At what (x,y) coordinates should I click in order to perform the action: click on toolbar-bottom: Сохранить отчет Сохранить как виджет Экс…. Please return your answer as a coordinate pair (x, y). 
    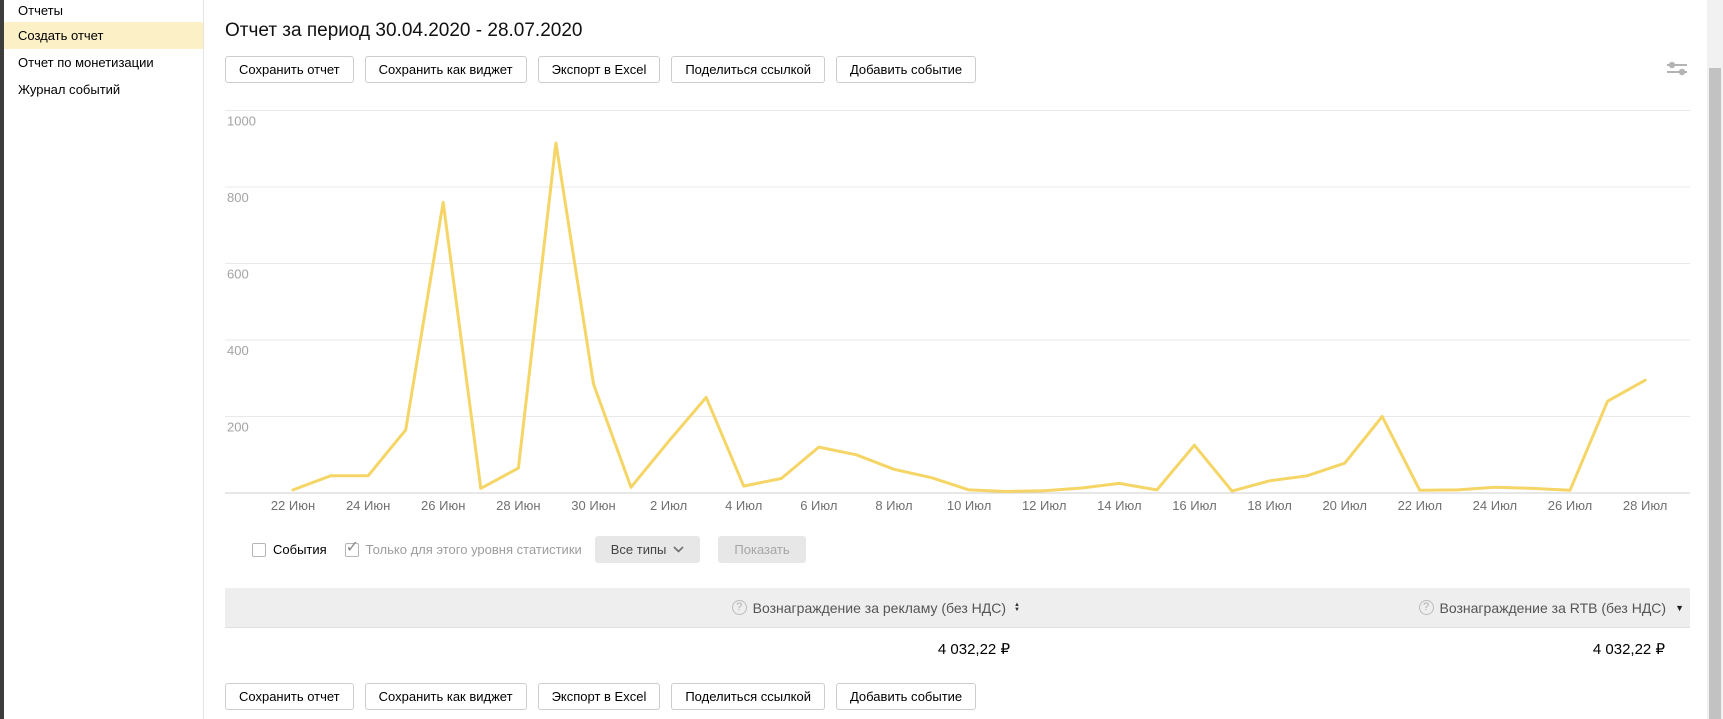
    Looking at the image, I should click on (601, 696).